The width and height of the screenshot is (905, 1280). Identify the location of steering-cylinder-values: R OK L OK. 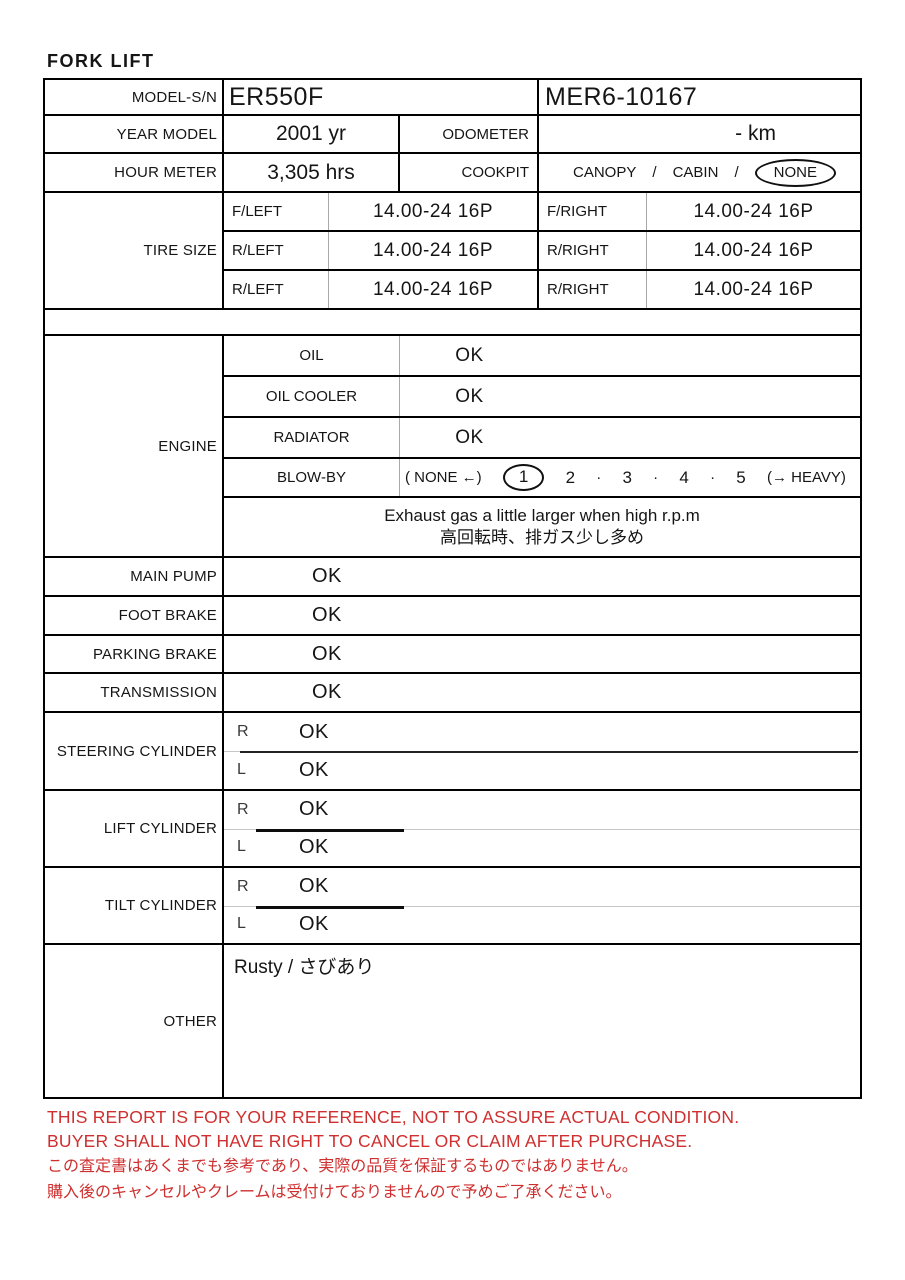
(542, 751).